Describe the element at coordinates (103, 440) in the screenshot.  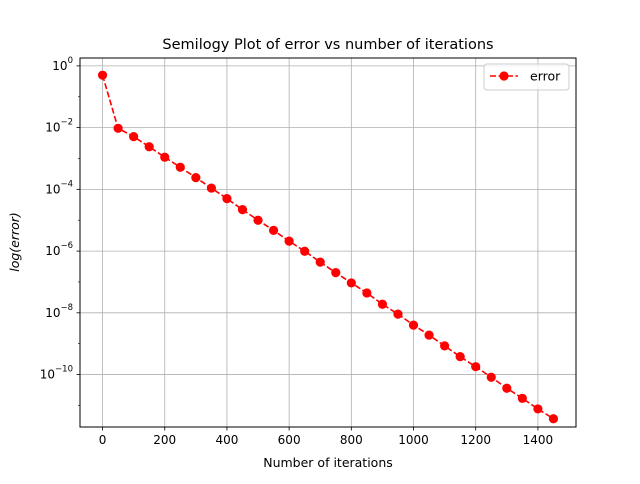
I see `x-tick-label: 0` at that location.